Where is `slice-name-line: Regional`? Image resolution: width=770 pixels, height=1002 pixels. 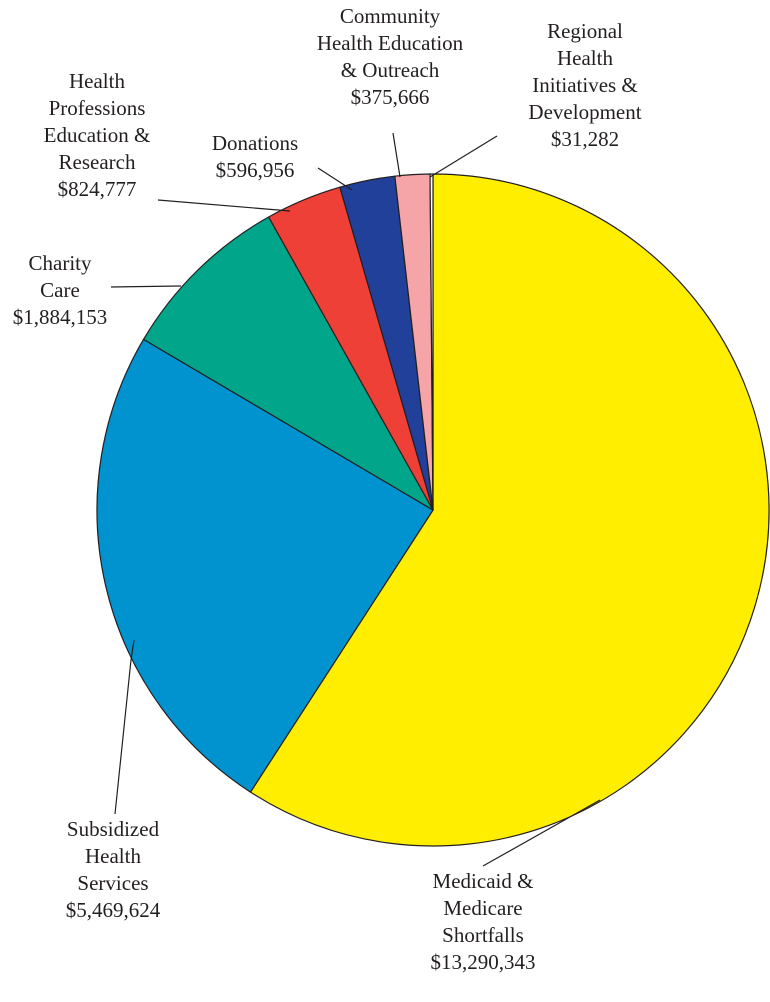 slice-name-line: Regional is located at coordinates (585, 31).